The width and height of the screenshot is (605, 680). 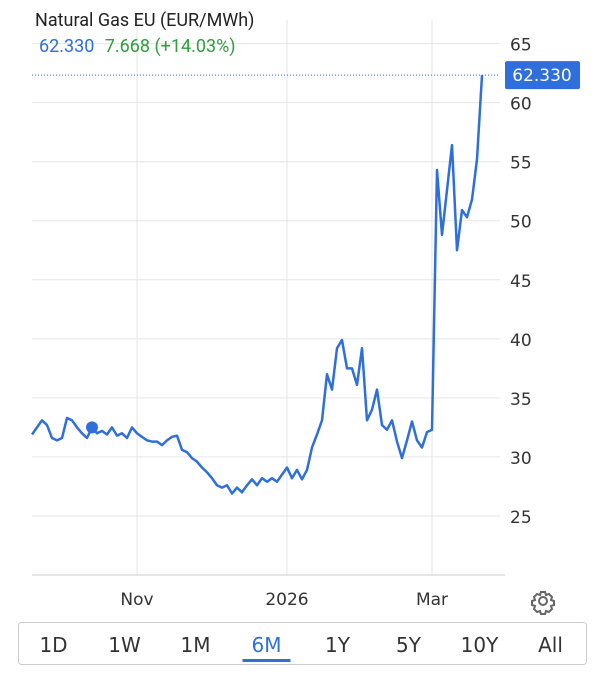 What do you see at coordinates (521, 164) in the screenshot?
I see `y-tick-label: 55` at bounding box center [521, 164].